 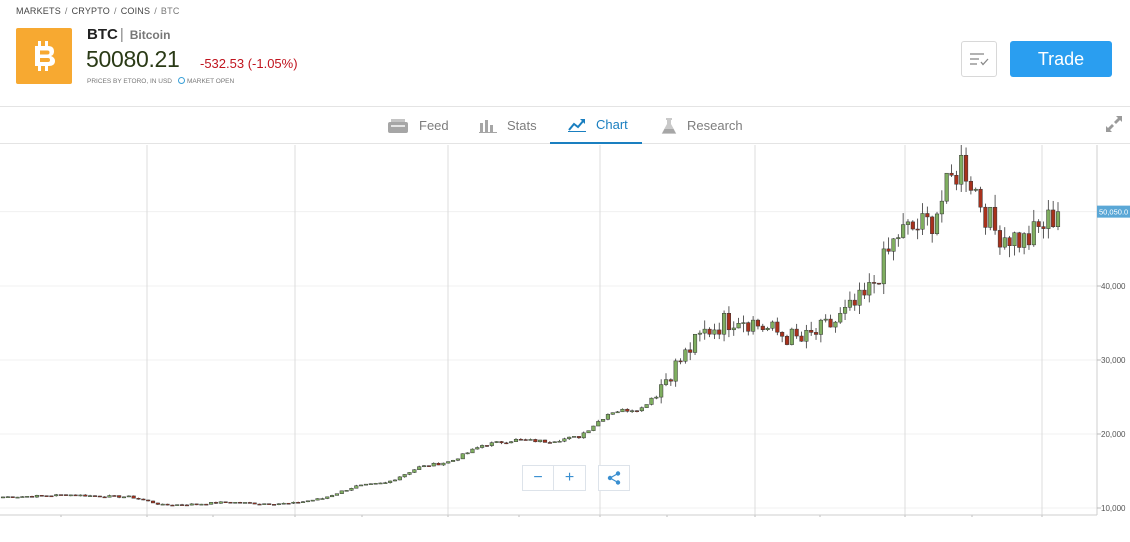 What do you see at coordinates (1061, 59) in the screenshot?
I see `trade-button: Trade` at bounding box center [1061, 59].